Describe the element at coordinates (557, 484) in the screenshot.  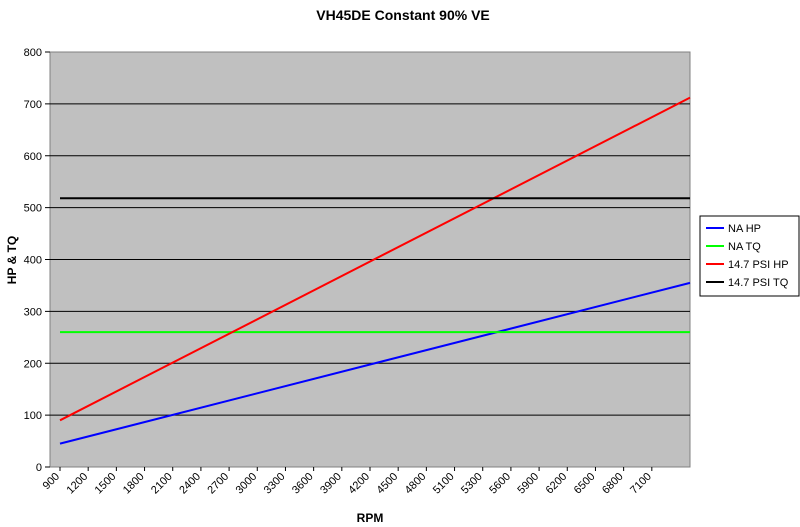
I see `x-tick-label: 6200` at that location.